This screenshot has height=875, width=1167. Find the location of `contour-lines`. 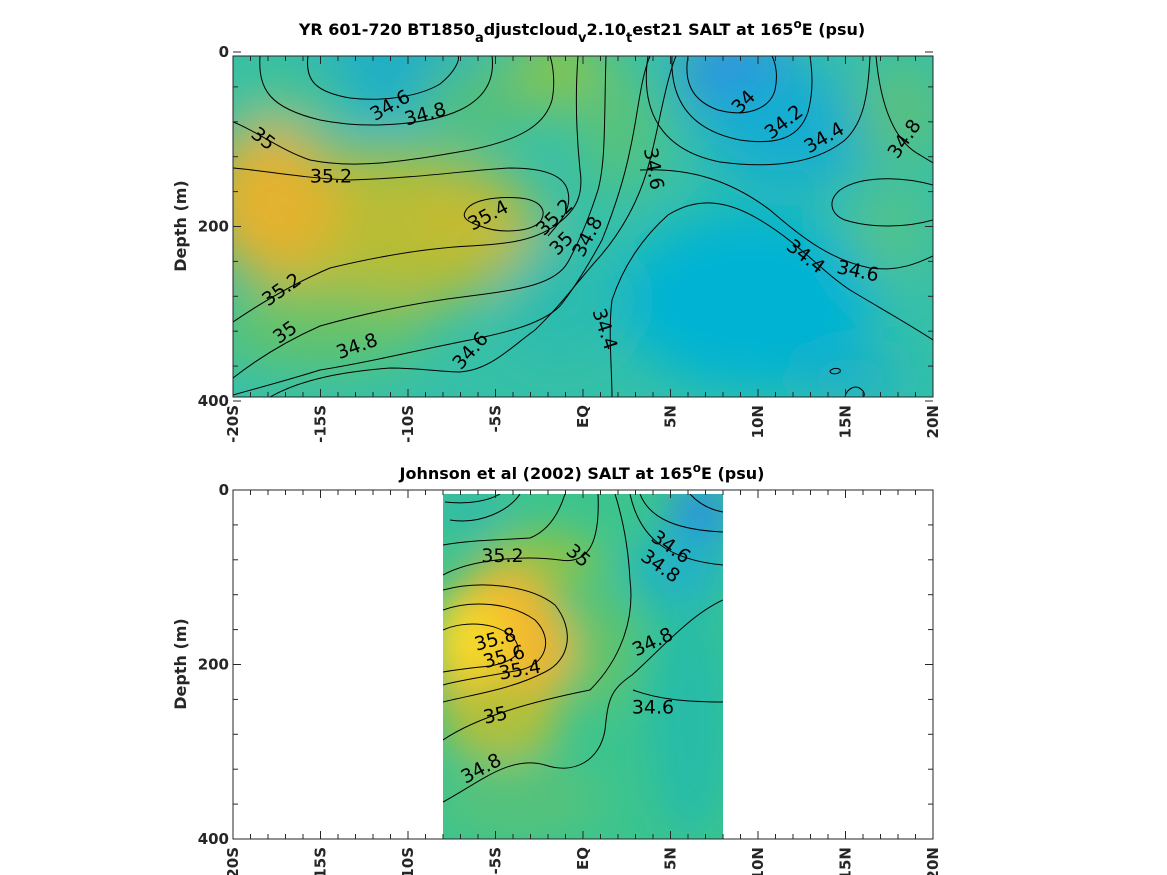

contour-lines is located at coordinates (583, 648).